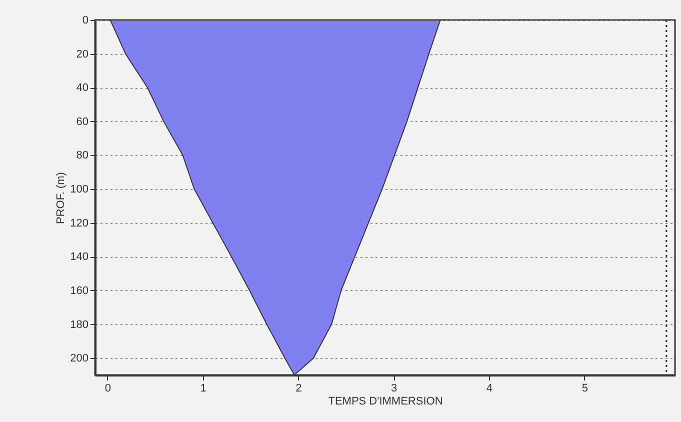  What do you see at coordinates (79, 257) in the screenshot?
I see `y-tick-label: 140` at bounding box center [79, 257].